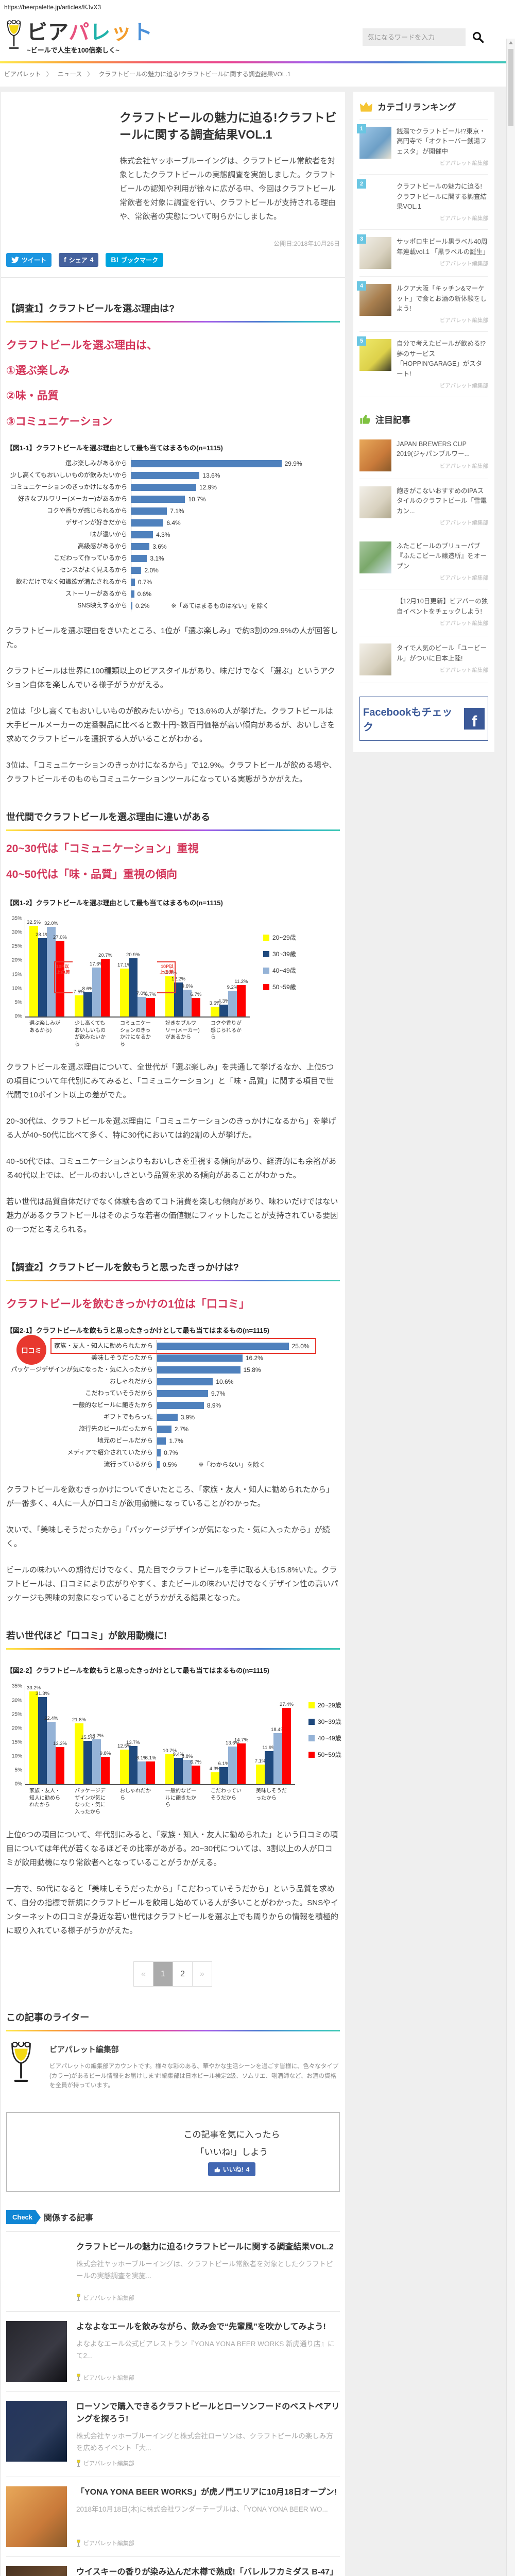 The height and width of the screenshot is (2576, 515). I want to click on hatena-icon: B!, so click(115, 260).